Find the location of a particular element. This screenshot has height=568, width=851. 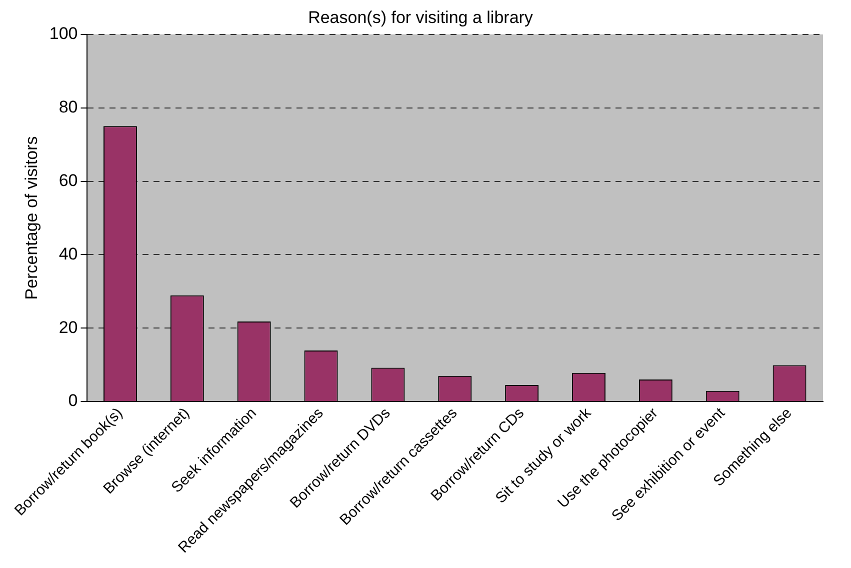

y-tick-label: 0 is located at coordinates (73, 400).